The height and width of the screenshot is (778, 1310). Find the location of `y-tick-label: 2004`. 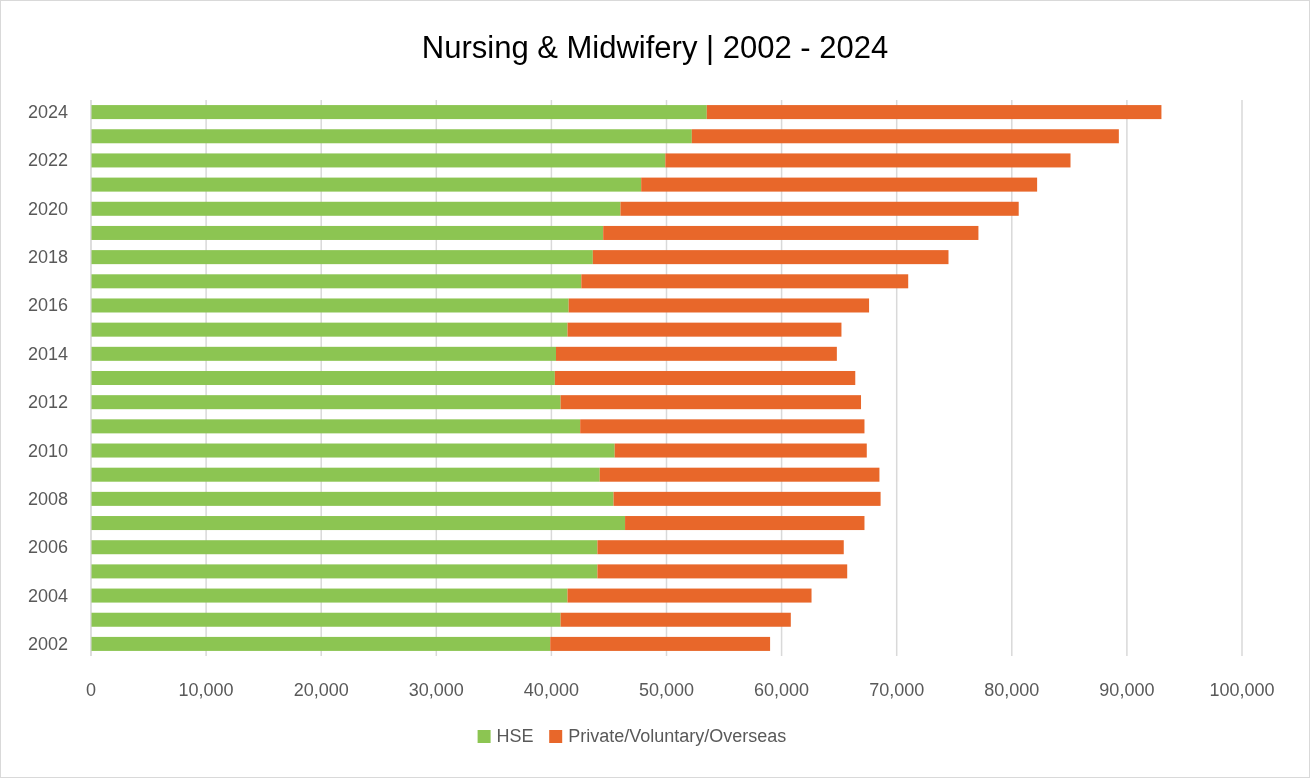

y-tick-label: 2004 is located at coordinates (47, 595).